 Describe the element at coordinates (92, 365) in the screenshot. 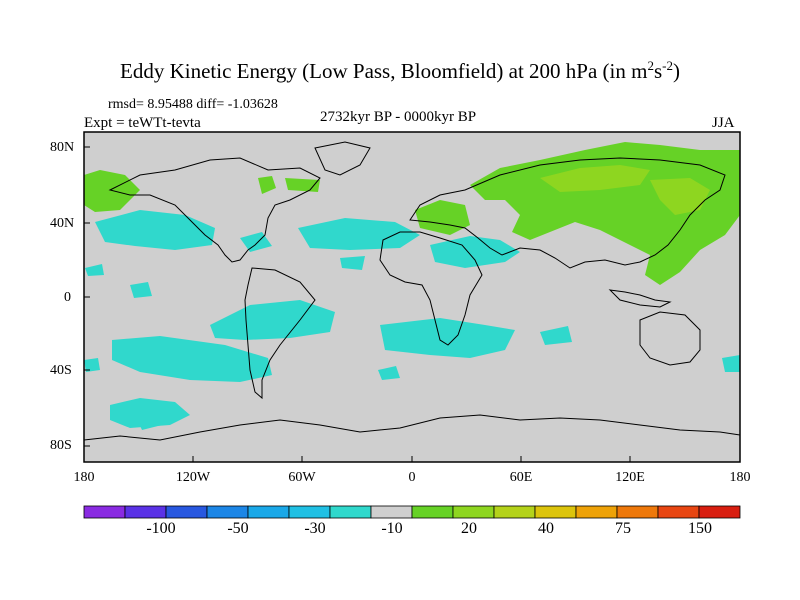

I see `southern-ocean-cyan-patch` at that location.